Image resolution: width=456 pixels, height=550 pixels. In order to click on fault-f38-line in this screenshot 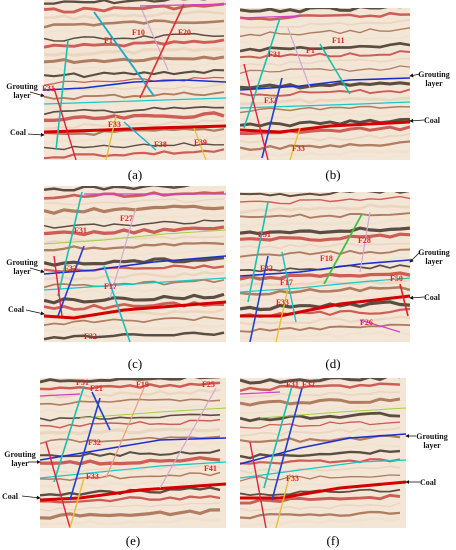, I will do `click(140, 136)`.